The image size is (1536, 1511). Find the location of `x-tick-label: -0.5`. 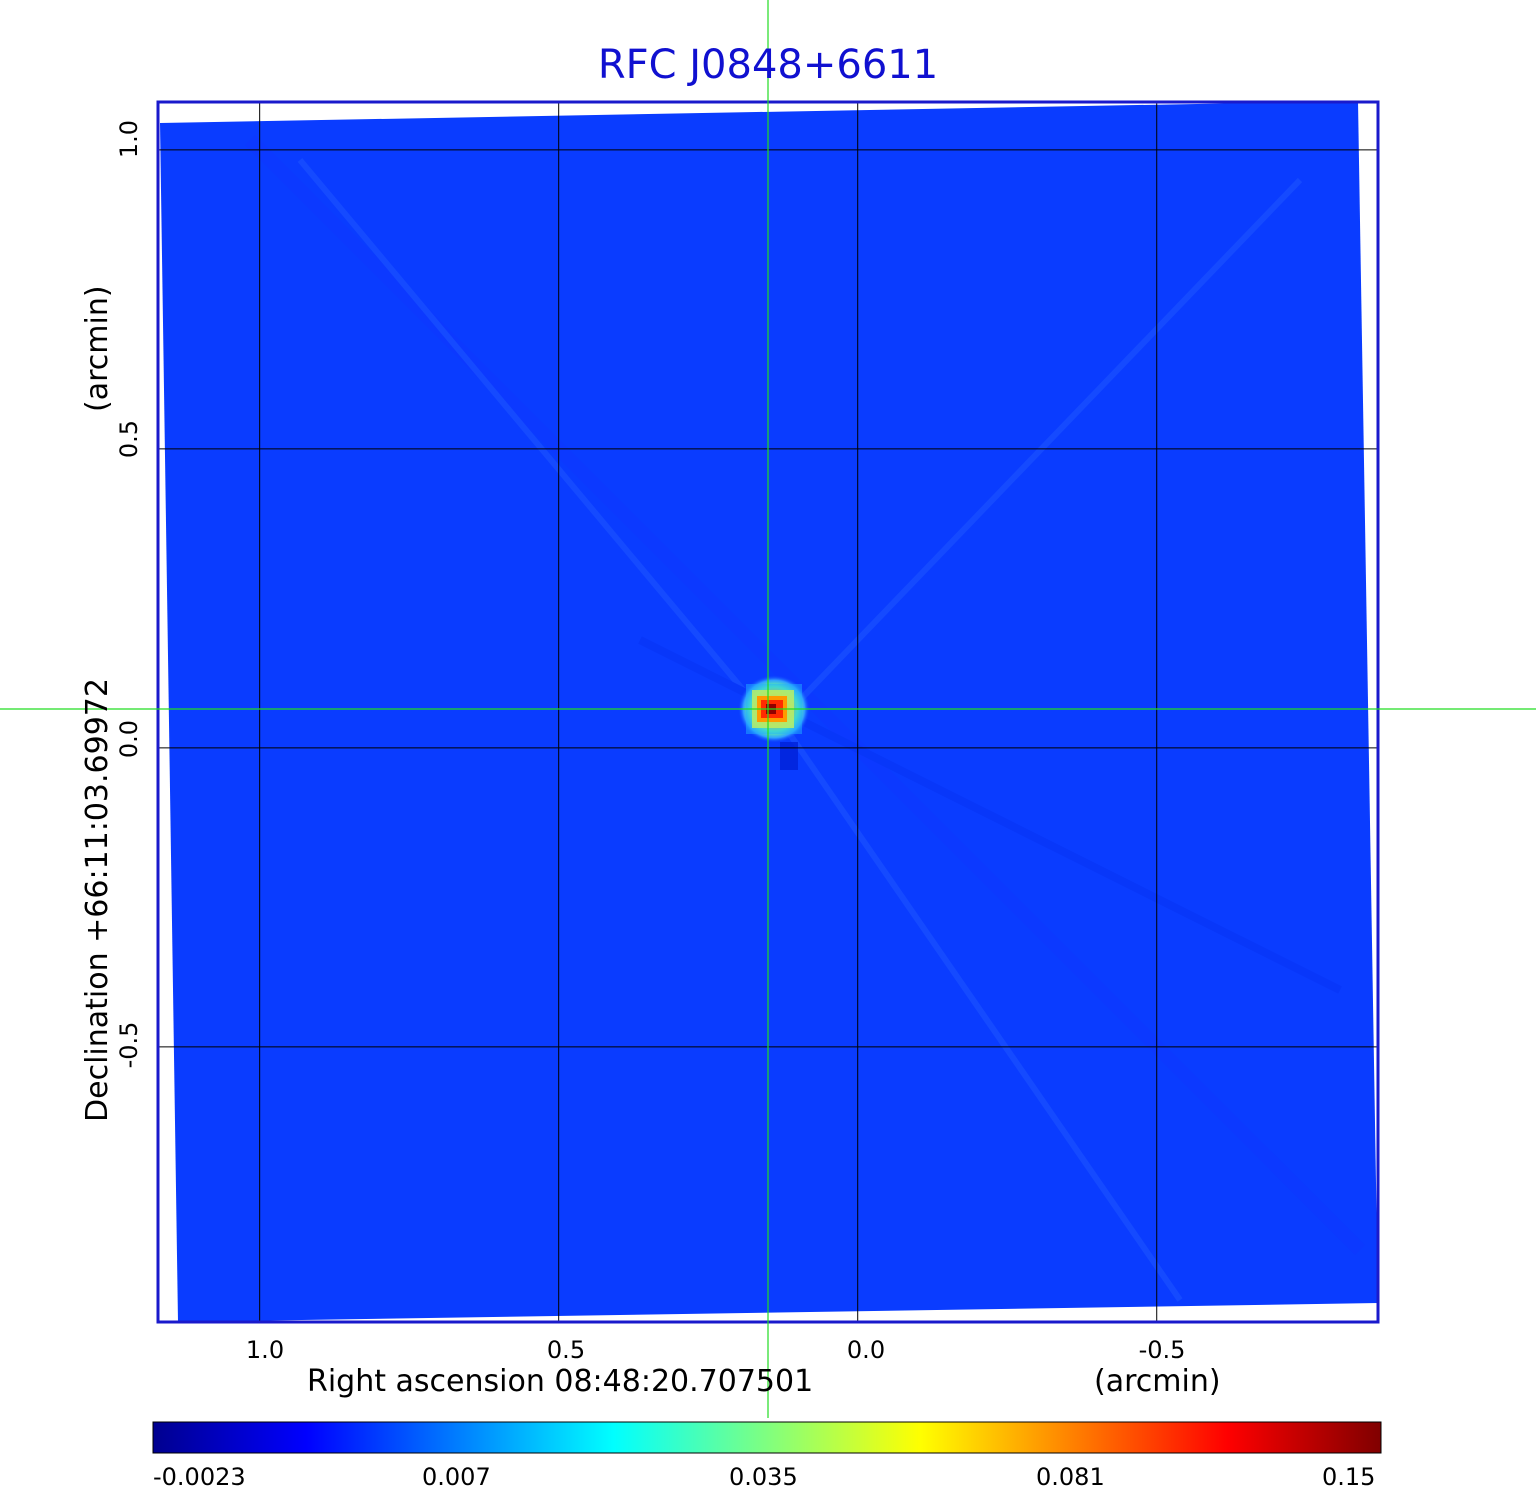

x-tick-label: -0.5 is located at coordinates (1162, 1350).